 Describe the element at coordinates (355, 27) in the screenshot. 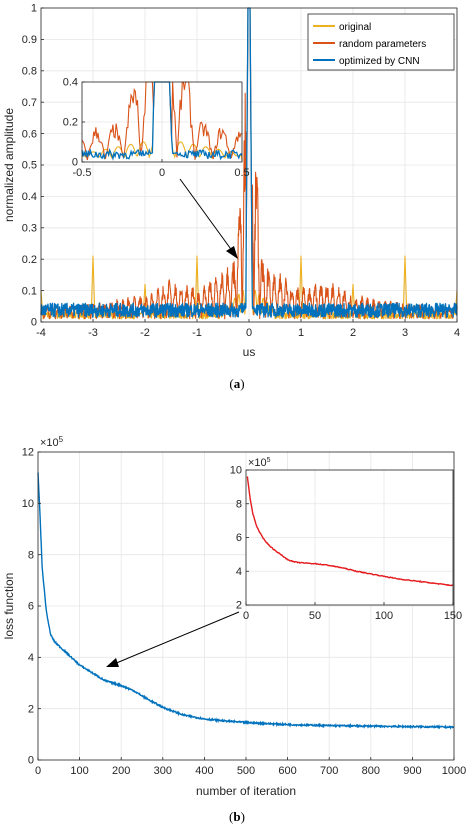

I see `legend-label-original: original` at that location.